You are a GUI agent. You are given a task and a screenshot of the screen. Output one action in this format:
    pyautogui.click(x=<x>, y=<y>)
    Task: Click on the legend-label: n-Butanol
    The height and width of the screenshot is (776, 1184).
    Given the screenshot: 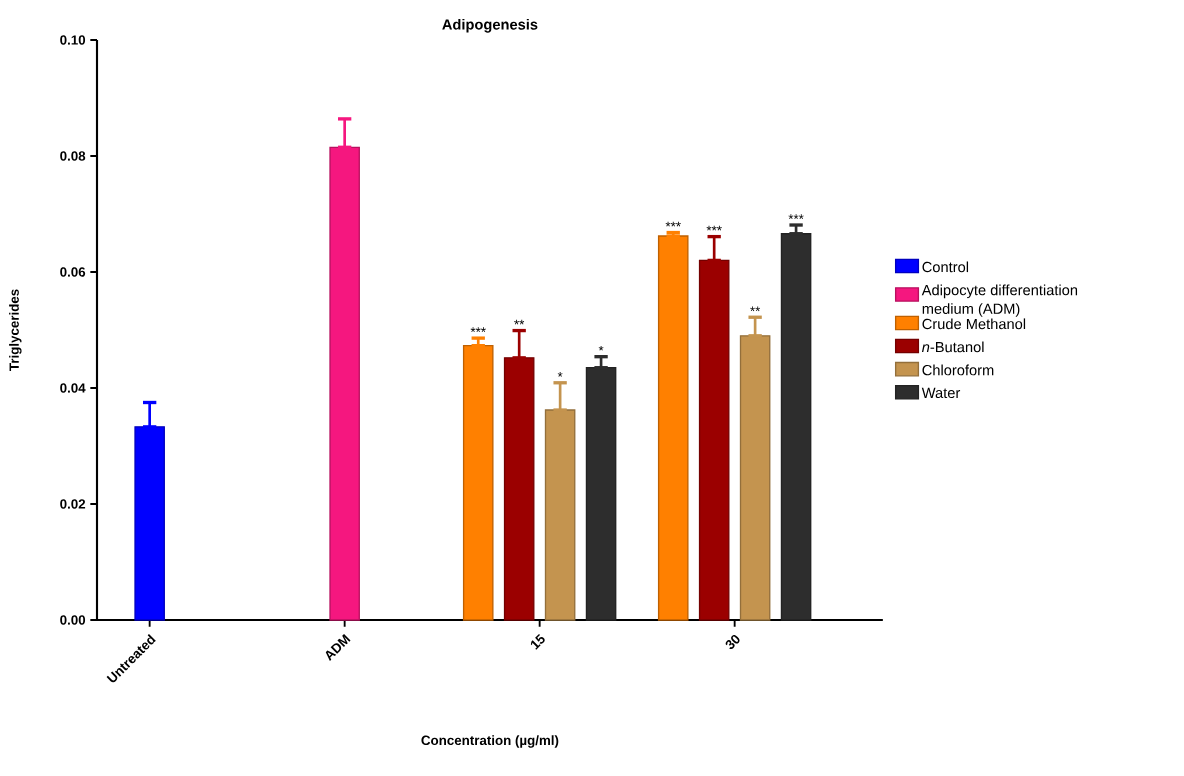 What is the action you would take?
    pyautogui.click(x=952, y=347)
    